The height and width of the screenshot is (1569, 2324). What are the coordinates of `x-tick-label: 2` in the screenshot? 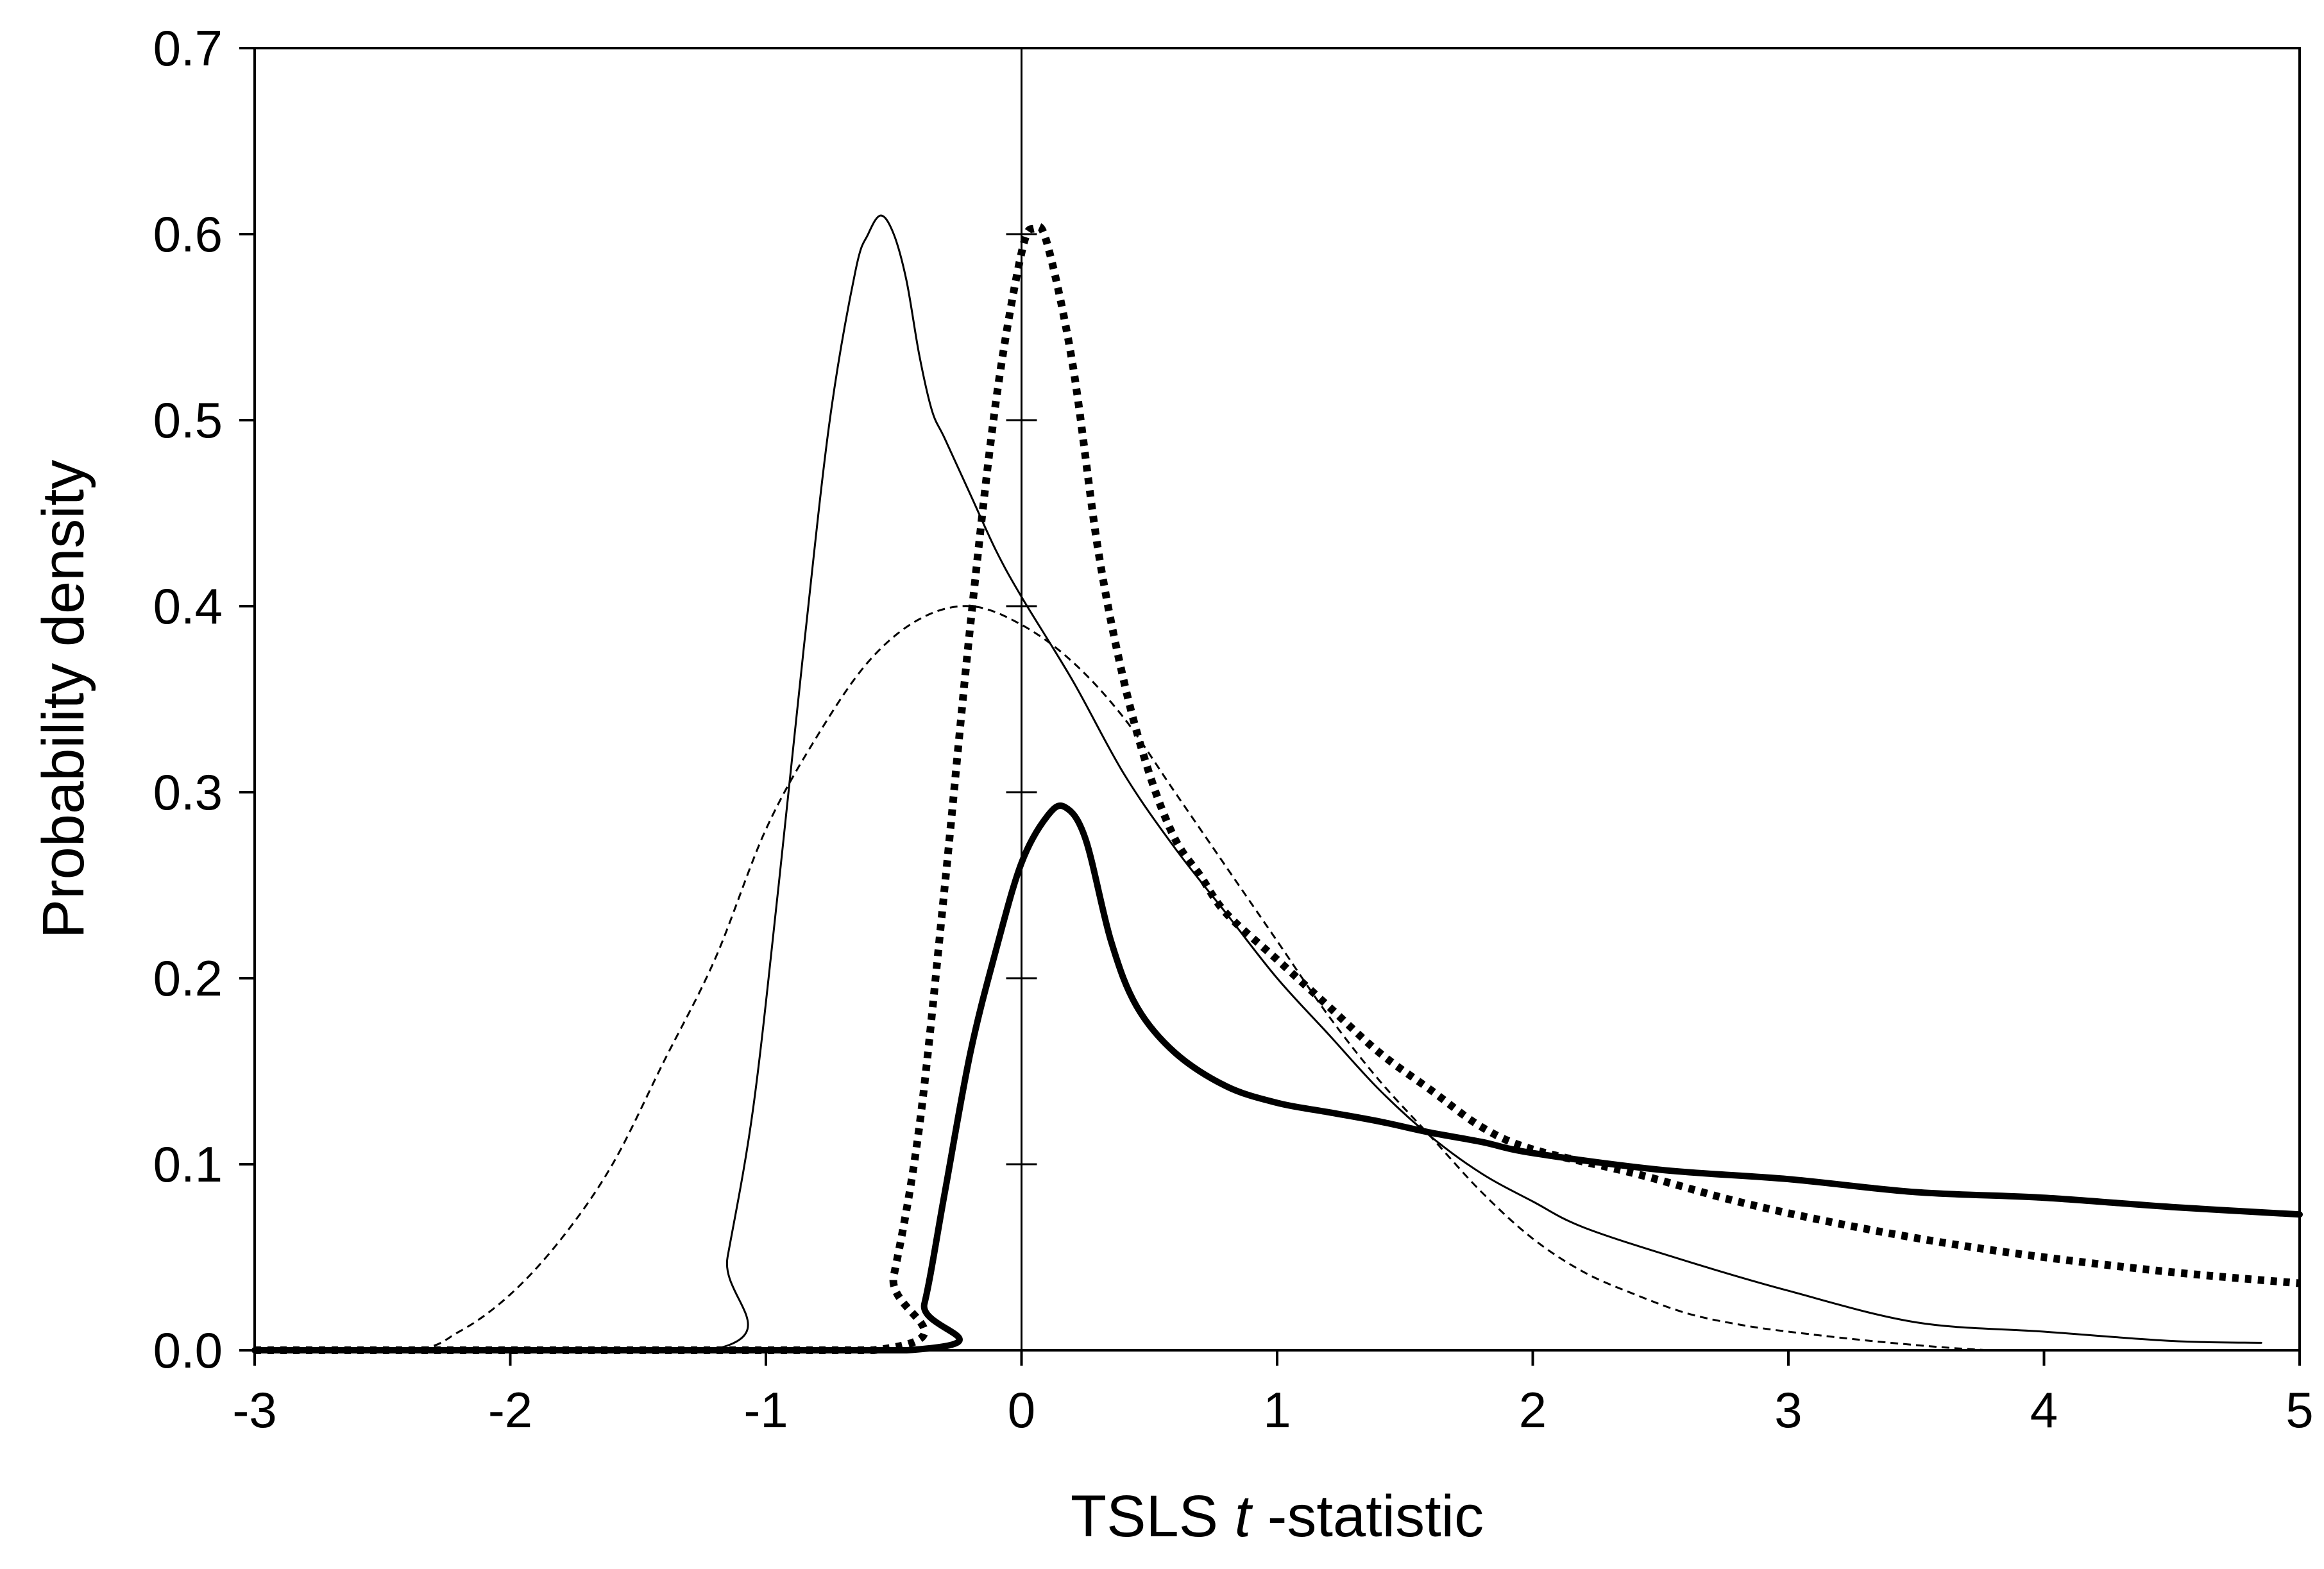 It's located at (1533, 1410).